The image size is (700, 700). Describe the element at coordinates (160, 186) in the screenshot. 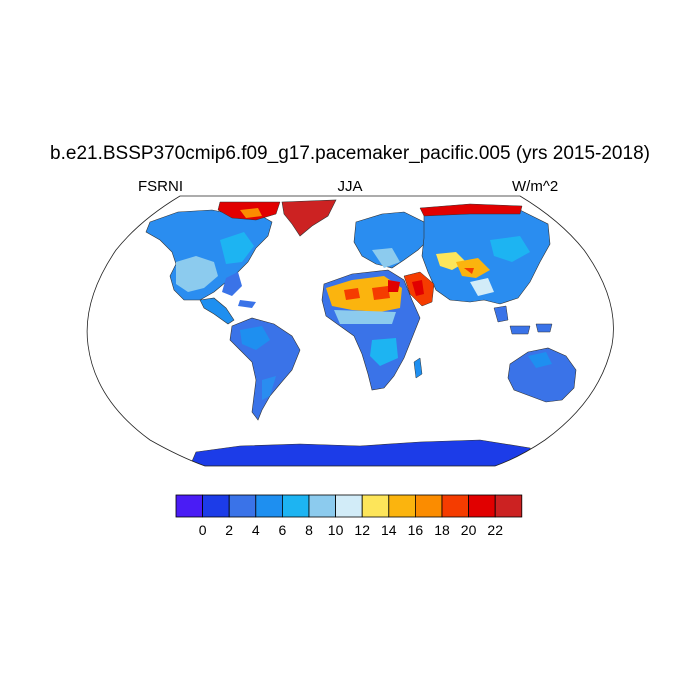

I see `variable-label: FSRNI` at that location.